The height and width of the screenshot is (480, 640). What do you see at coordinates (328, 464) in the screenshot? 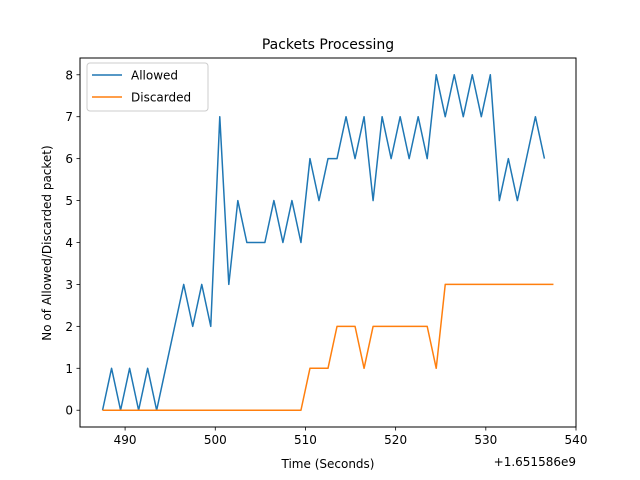
I see `x-axis-label: Time (Seconds)` at bounding box center [328, 464].